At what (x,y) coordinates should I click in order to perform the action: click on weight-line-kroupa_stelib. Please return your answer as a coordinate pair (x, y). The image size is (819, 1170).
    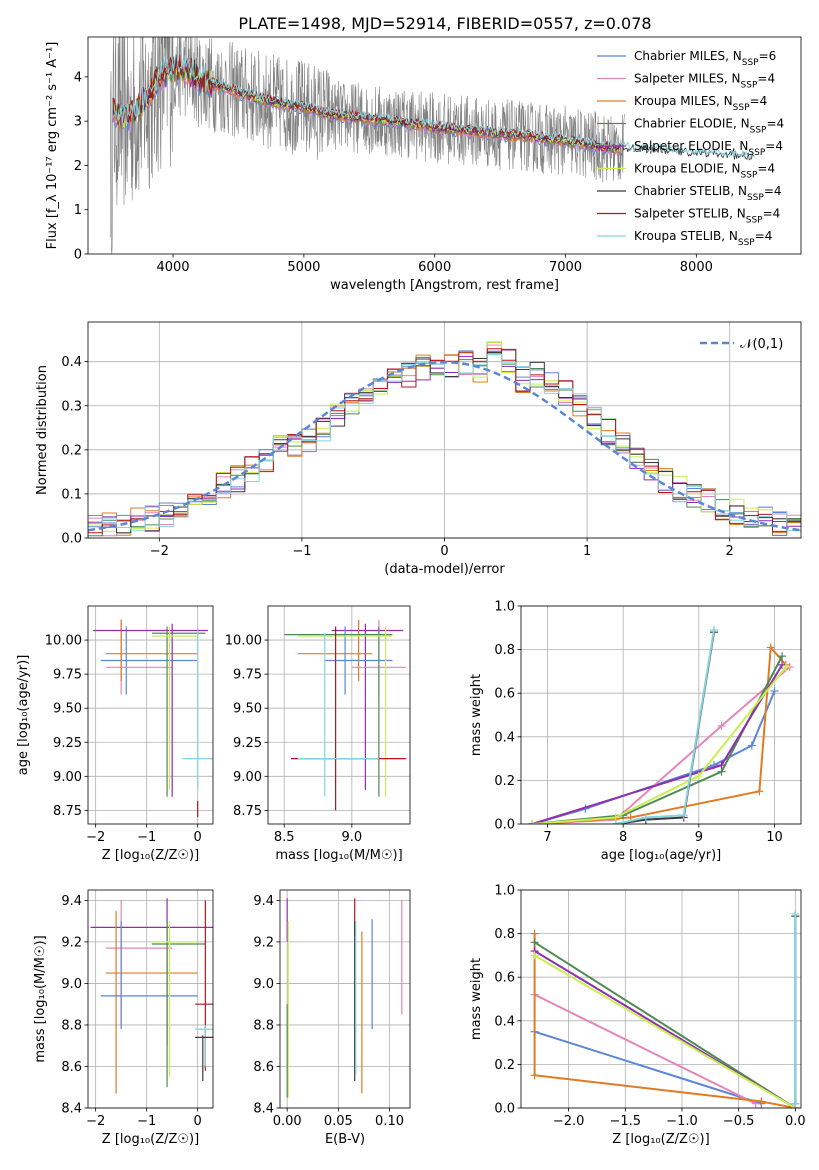
    Looking at the image, I should click on (665, 726).